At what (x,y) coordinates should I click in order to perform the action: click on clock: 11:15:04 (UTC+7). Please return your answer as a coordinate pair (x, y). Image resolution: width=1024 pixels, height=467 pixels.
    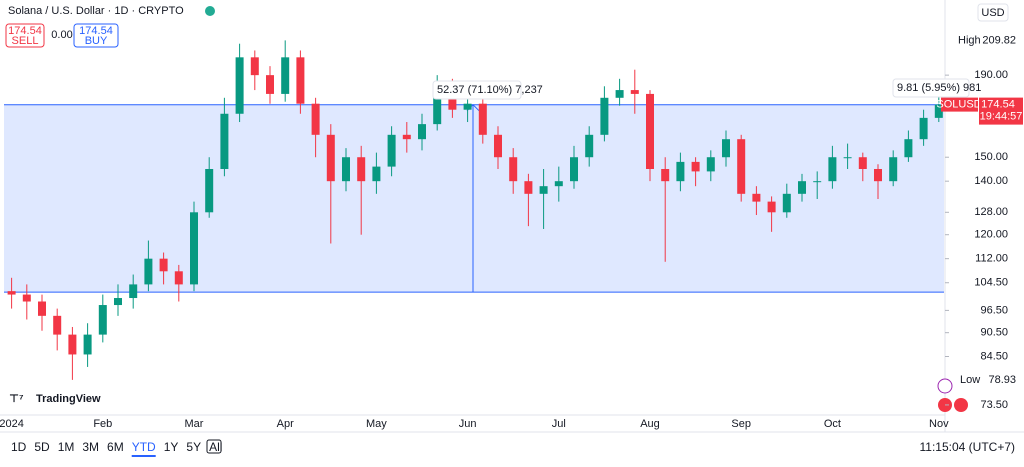
    Looking at the image, I should click on (968, 447).